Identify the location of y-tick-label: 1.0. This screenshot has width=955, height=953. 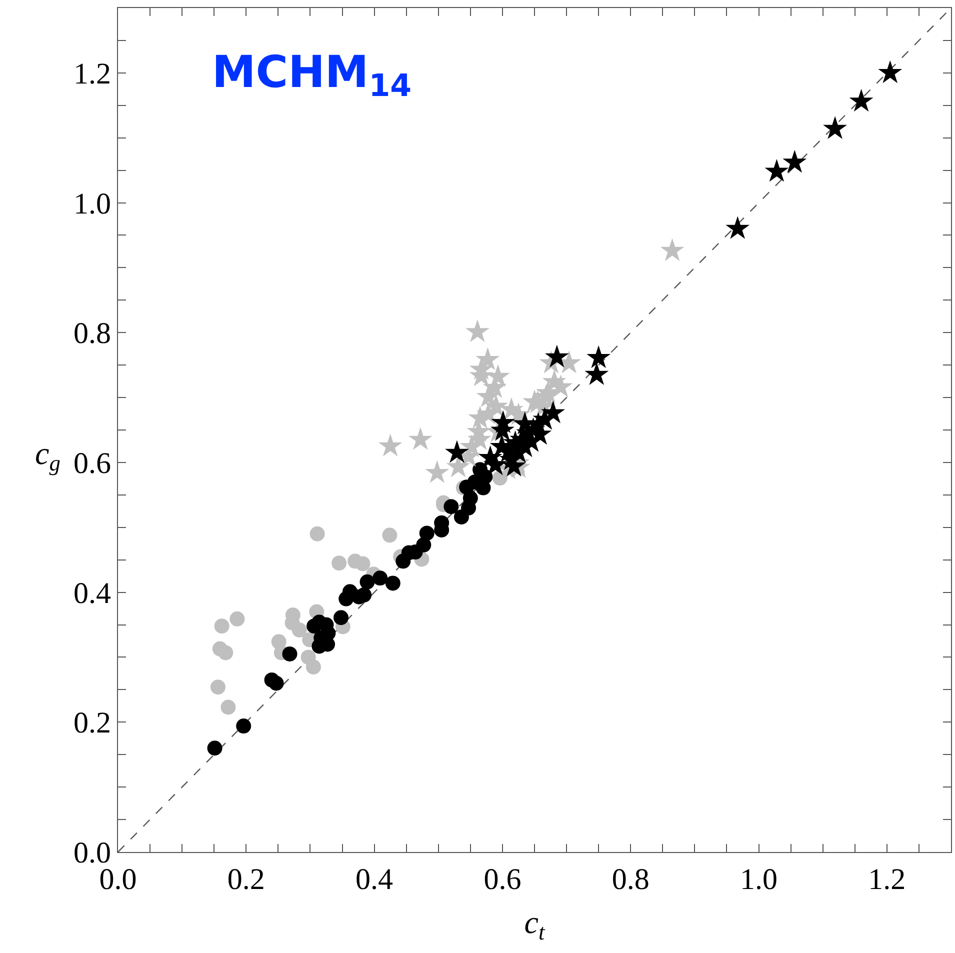
(92, 203).